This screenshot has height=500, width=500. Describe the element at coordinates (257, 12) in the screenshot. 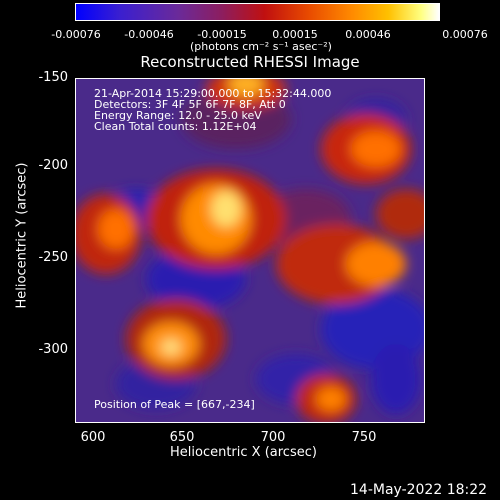

I see `colorbar` at that location.